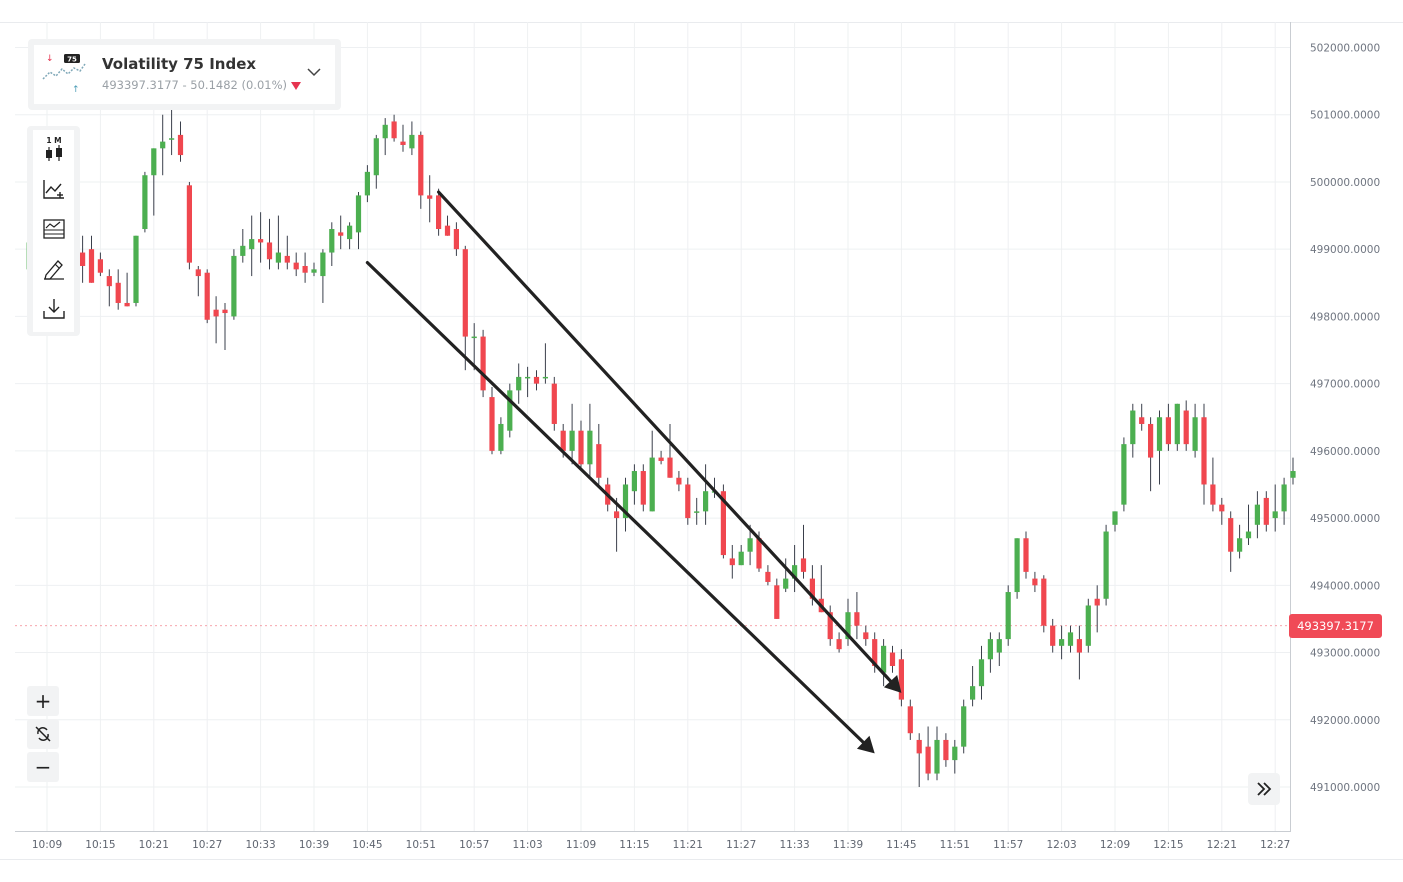  I want to click on scroll-to-latest-button, so click(1264, 789).